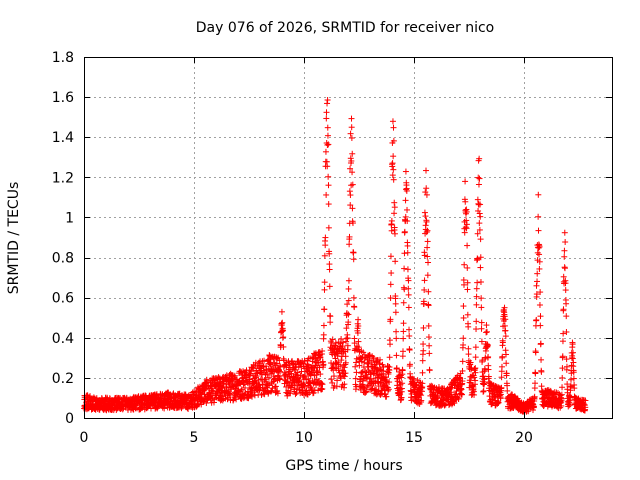  Describe the element at coordinates (63, 98) in the screenshot. I see `y-tick-label: 1.6` at that location.